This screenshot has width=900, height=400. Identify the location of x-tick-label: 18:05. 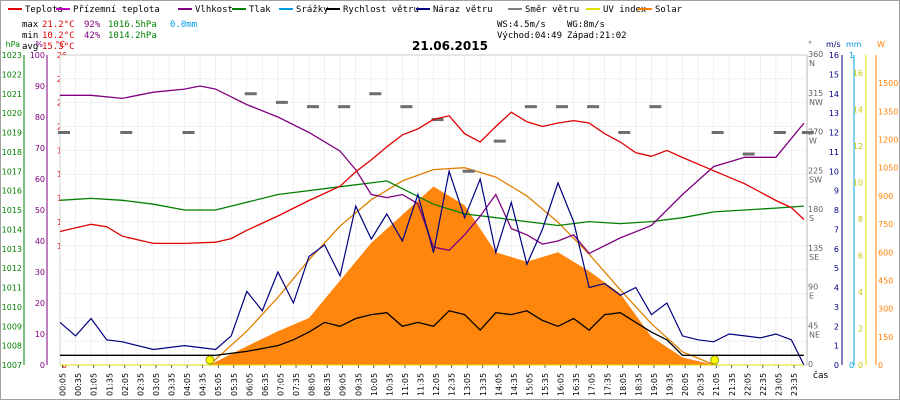
(623, 384).